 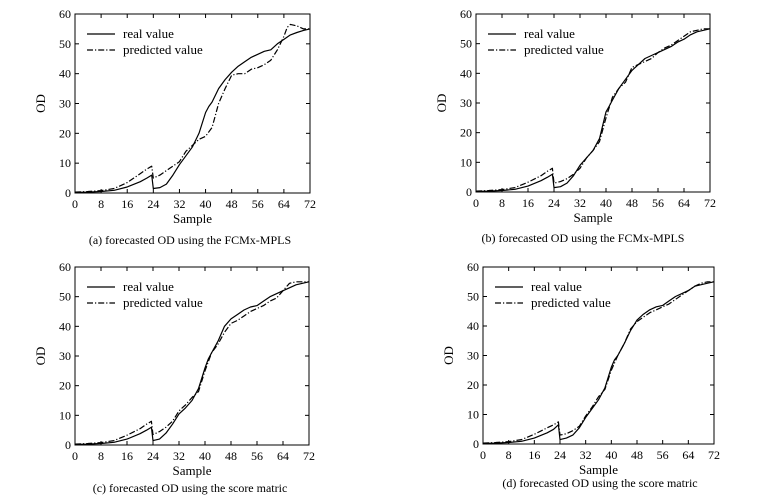 I want to click on chart-caption: (b) forecasted OD using the FCMx-MPLS, so click(x=583, y=238).